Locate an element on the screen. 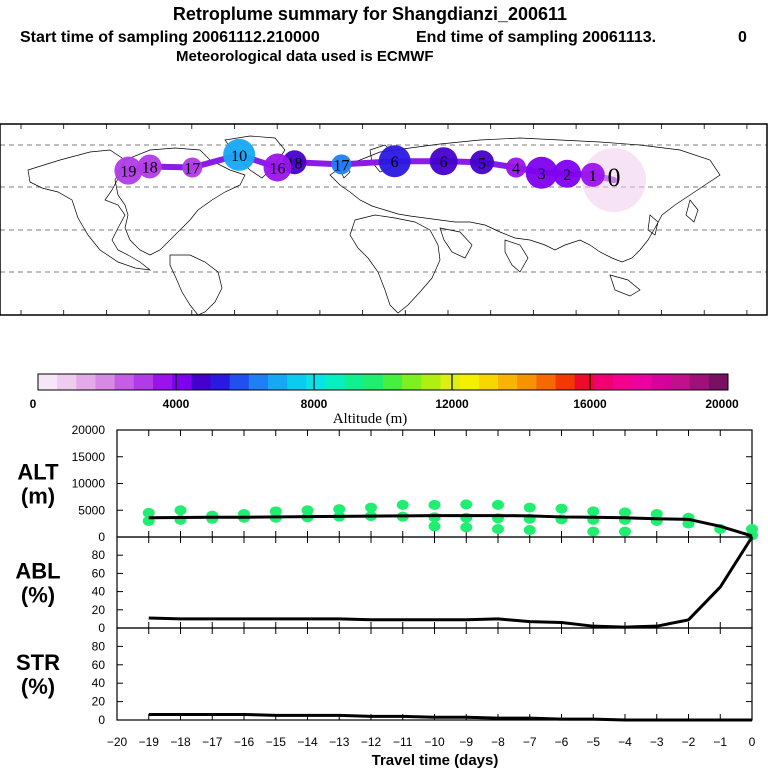  plume-age-label: 1 is located at coordinates (593, 176).